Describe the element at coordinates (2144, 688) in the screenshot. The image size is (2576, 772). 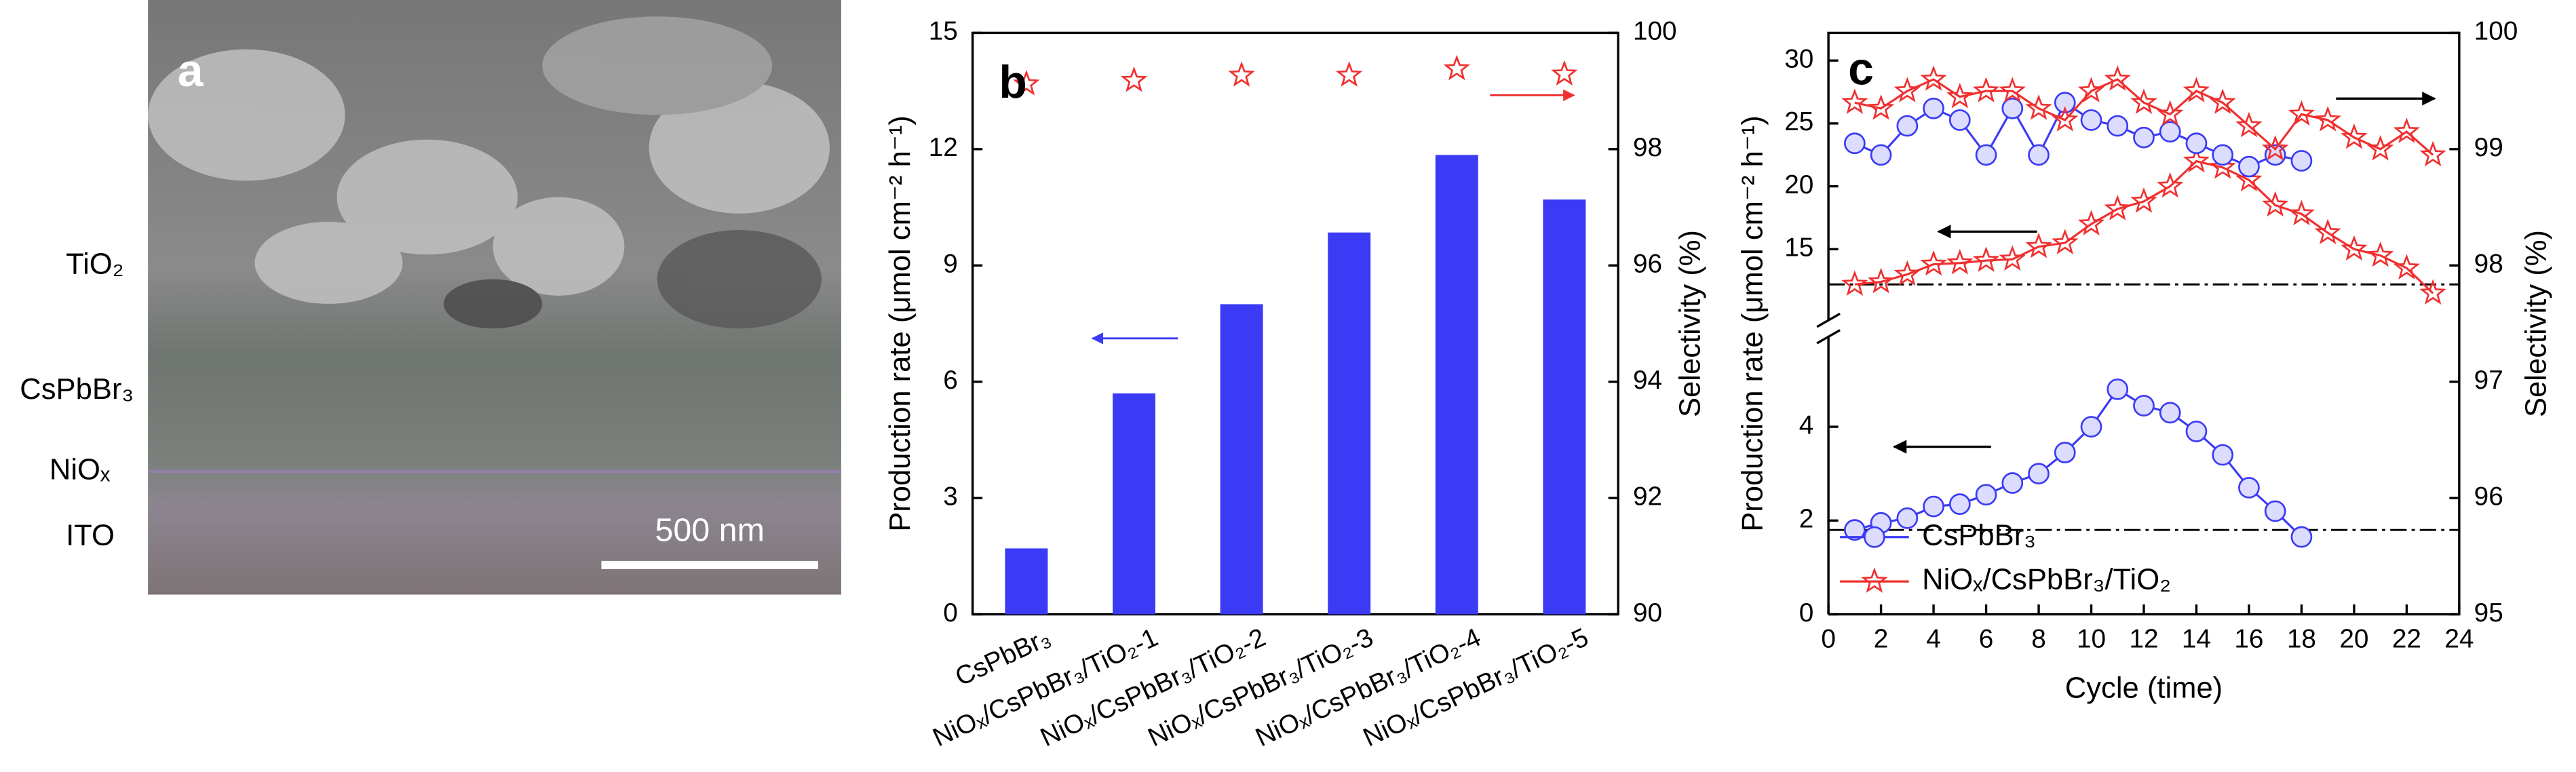
I see `x-axis-label: Cycle (time)` at that location.